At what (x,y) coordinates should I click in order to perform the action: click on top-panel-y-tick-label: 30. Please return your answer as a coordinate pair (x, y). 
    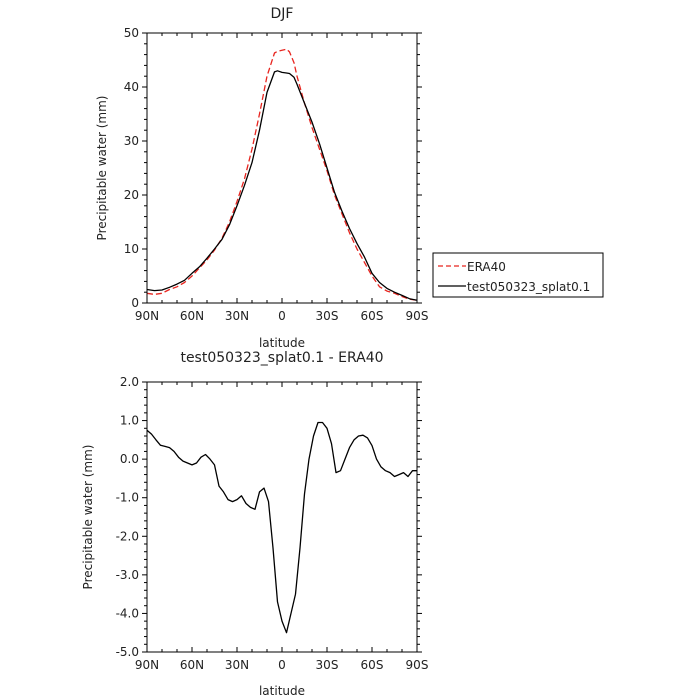
    Looking at the image, I should click on (131, 141).